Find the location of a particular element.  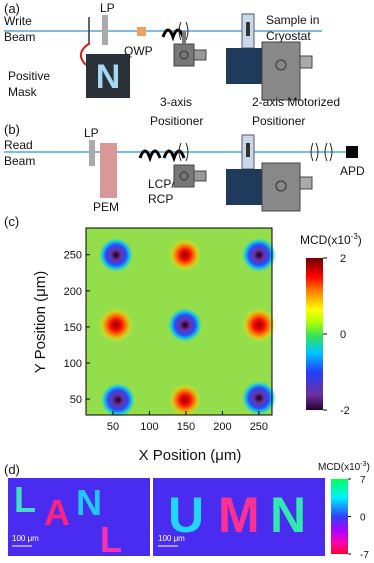

colorbar-title-part: ) is located at coordinates (360, 240).